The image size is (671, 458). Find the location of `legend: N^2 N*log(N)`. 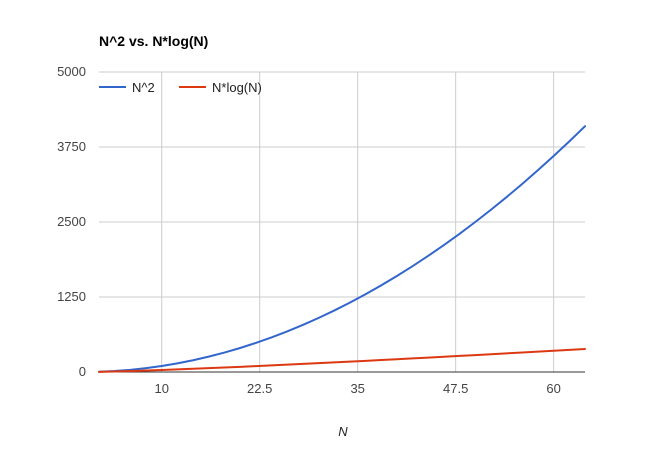

legend: N^2 N*log(N) is located at coordinates (180, 87).